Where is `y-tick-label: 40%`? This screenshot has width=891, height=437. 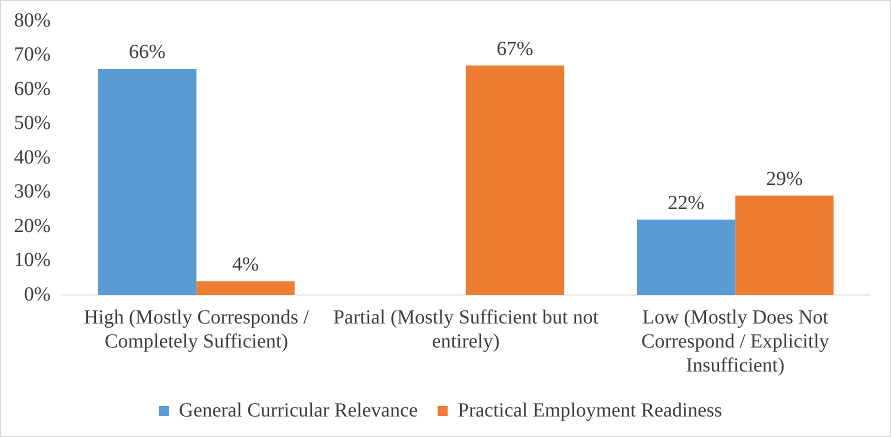 y-tick-label: 40% is located at coordinates (32, 157).